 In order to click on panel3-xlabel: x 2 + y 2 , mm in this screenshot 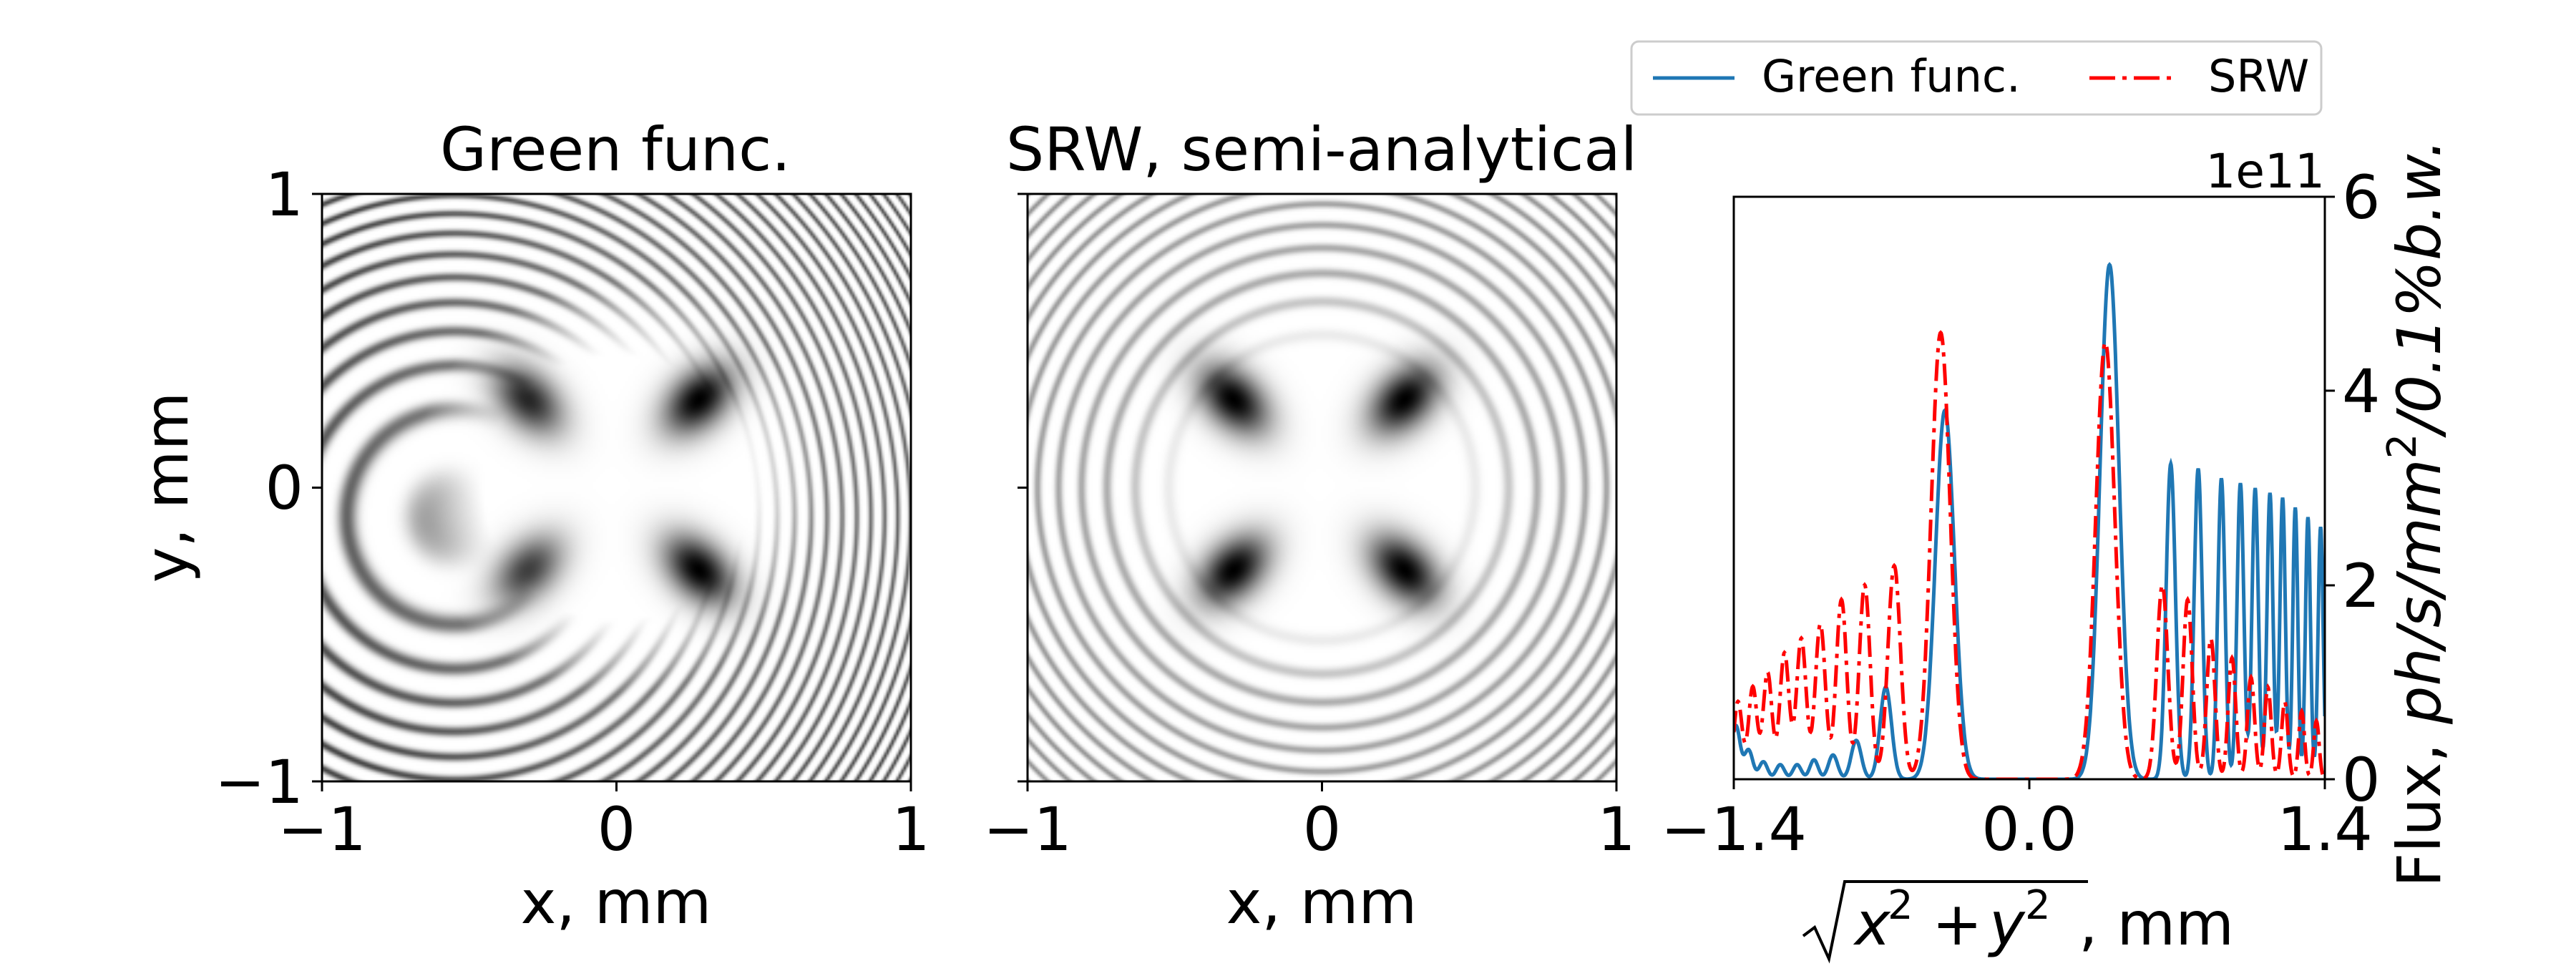, I will do `click(2018, 922)`.